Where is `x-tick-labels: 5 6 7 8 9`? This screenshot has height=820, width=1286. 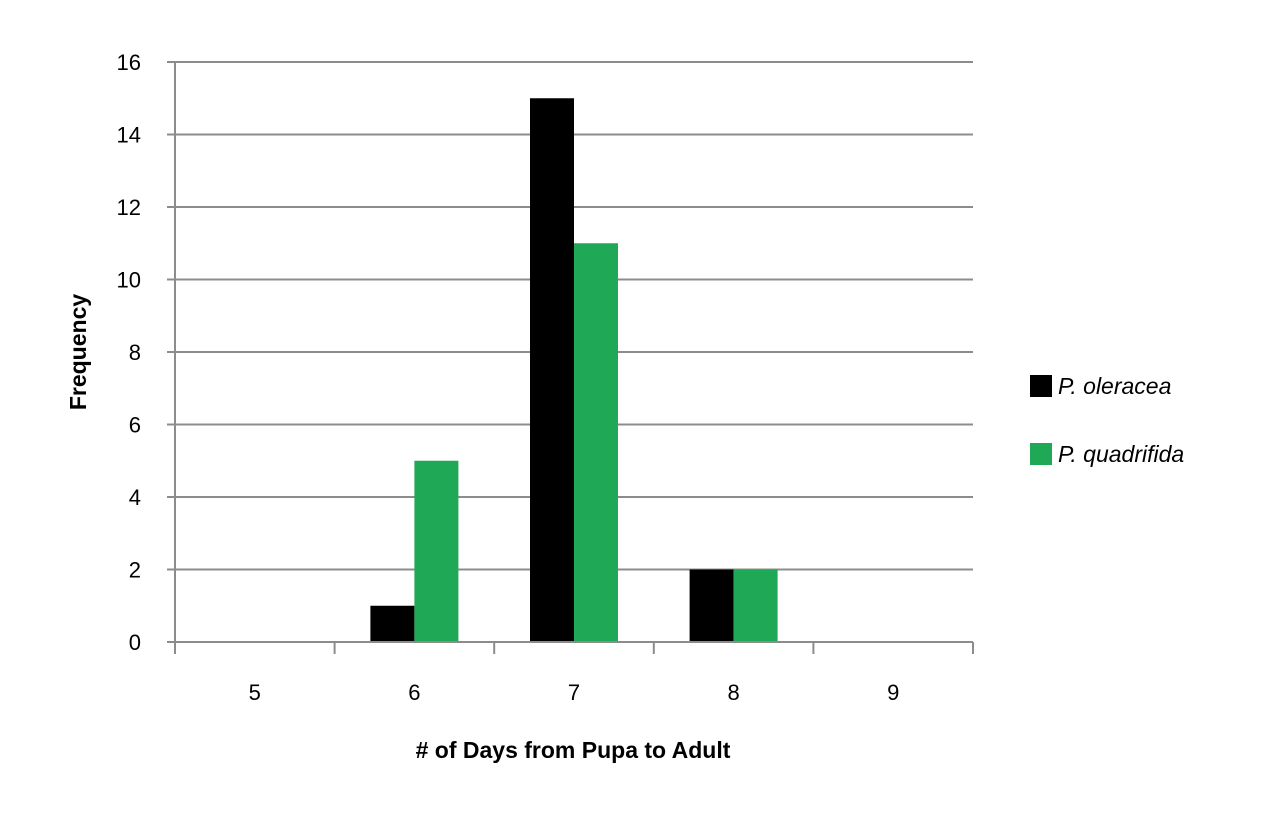
x-tick-labels: 5 6 7 8 9 is located at coordinates (574, 692).